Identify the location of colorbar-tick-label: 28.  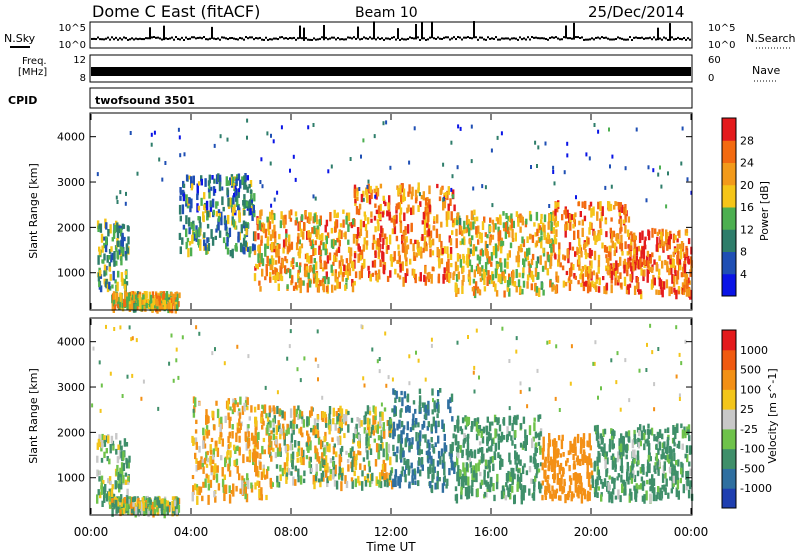
(747, 140).